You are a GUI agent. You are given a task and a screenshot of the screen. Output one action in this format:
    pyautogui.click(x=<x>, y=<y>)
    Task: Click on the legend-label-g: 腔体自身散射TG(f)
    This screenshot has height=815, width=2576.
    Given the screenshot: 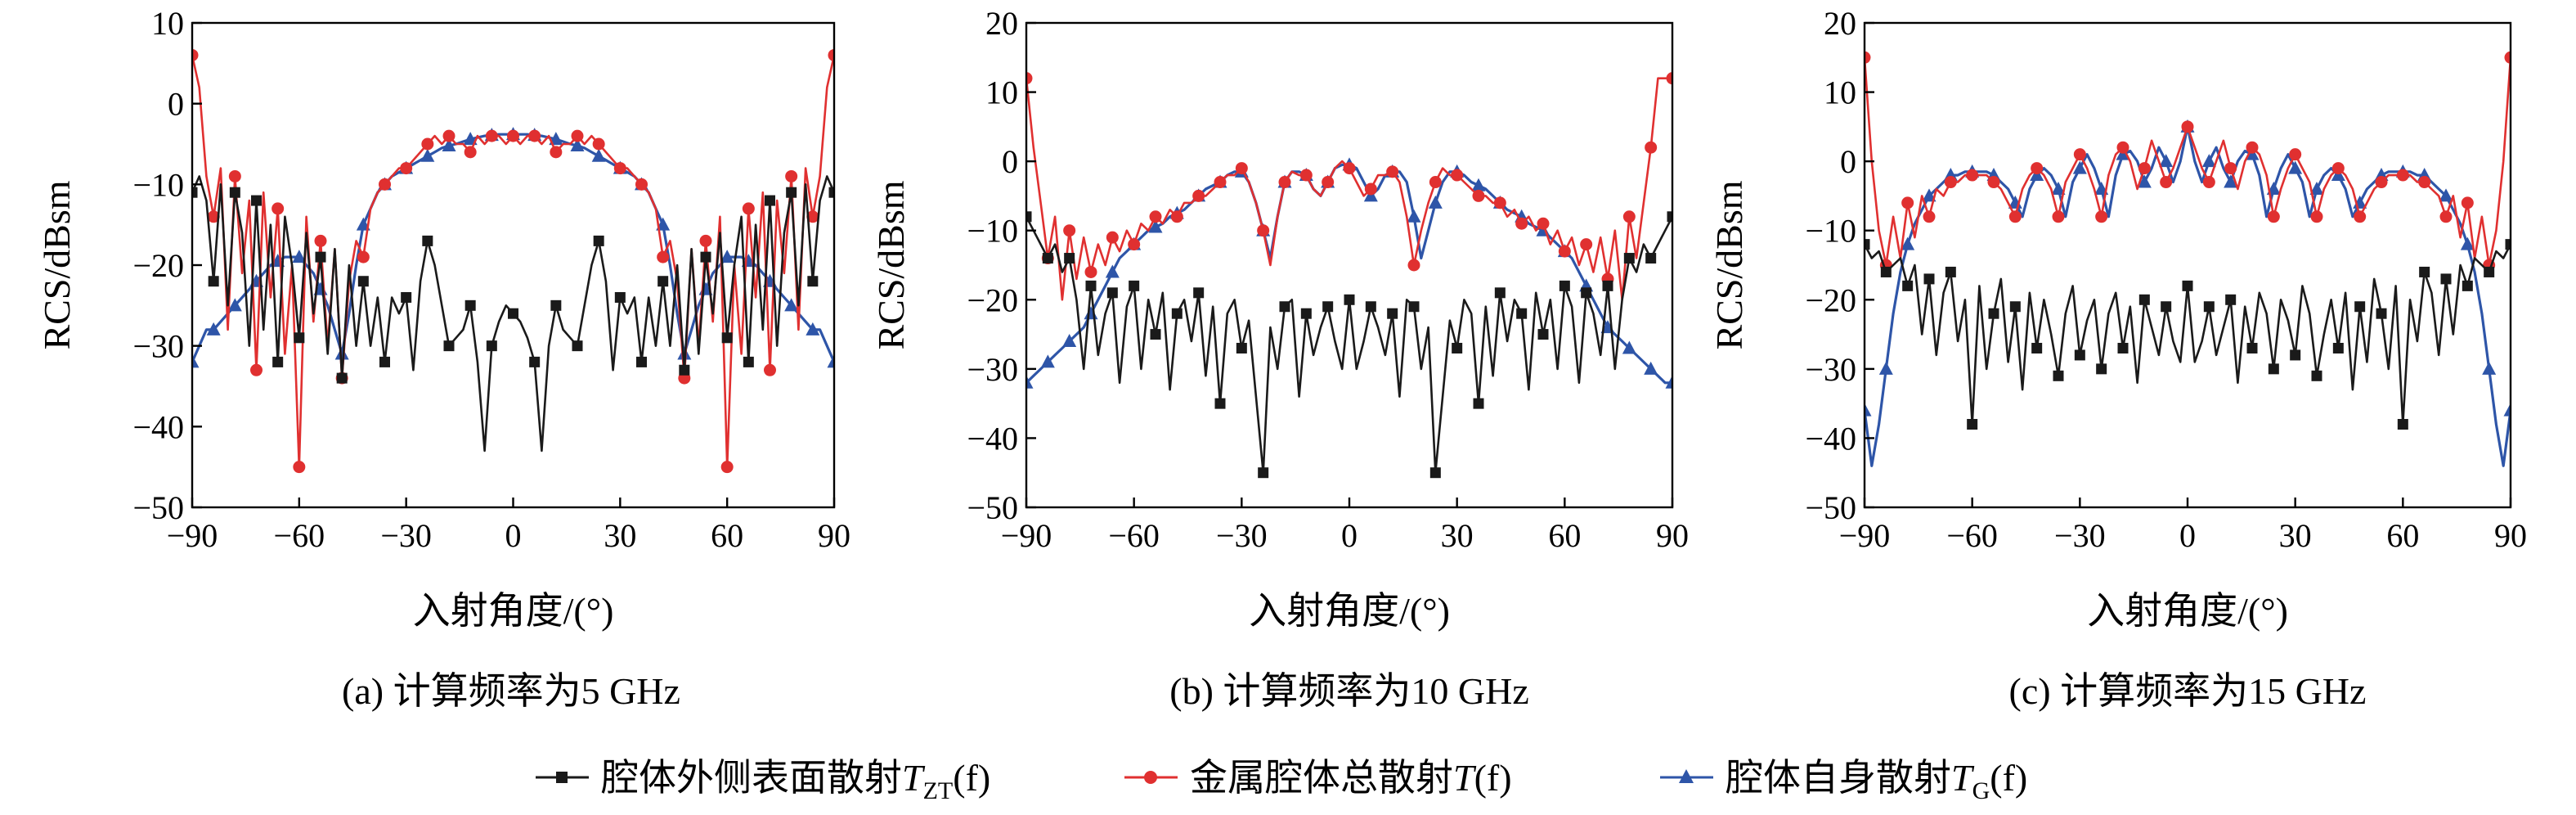 What is the action you would take?
    pyautogui.click(x=1876, y=780)
    